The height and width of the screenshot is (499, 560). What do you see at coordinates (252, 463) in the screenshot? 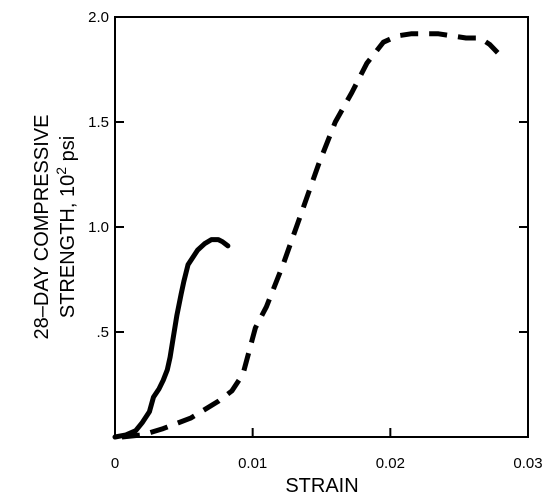
I see `x-tick-label-1: 0.01` at bounding box center [252, 463].